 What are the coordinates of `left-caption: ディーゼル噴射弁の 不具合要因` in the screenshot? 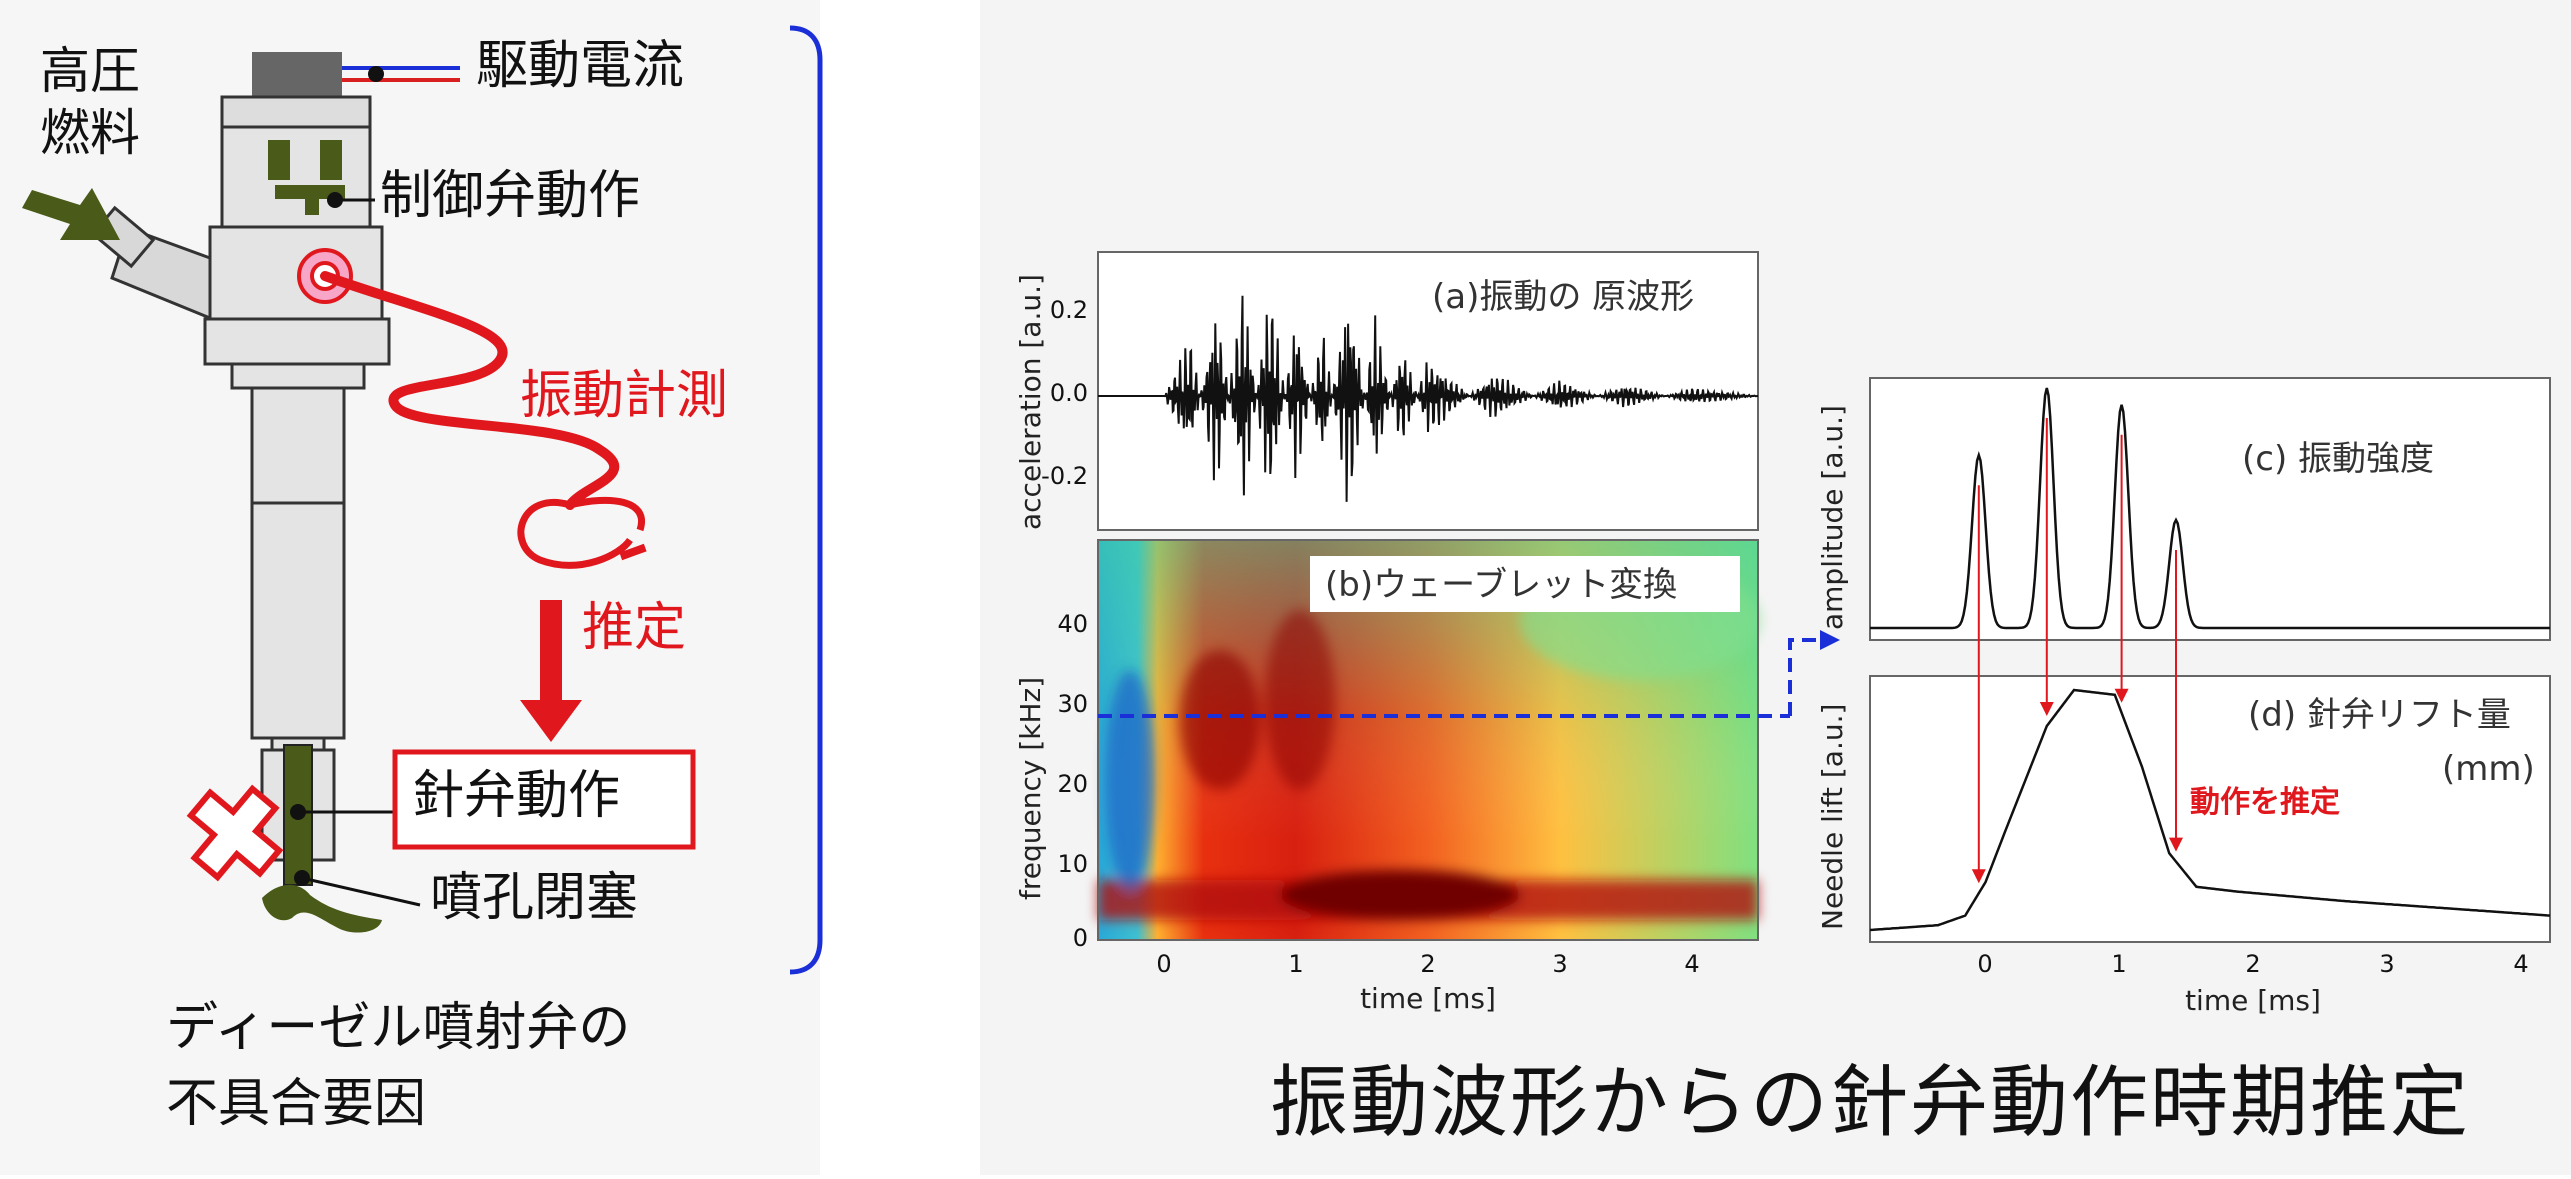 It's located at (398, 1066).